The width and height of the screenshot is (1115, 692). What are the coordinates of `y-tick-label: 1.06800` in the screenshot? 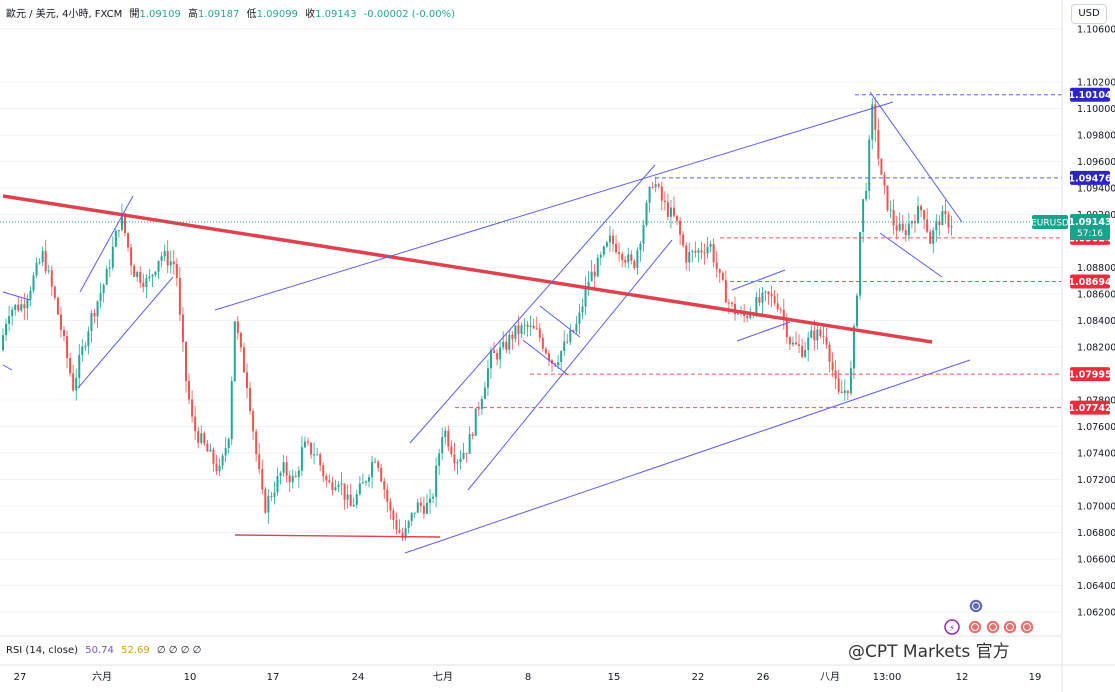 It's located at (1096, 533).